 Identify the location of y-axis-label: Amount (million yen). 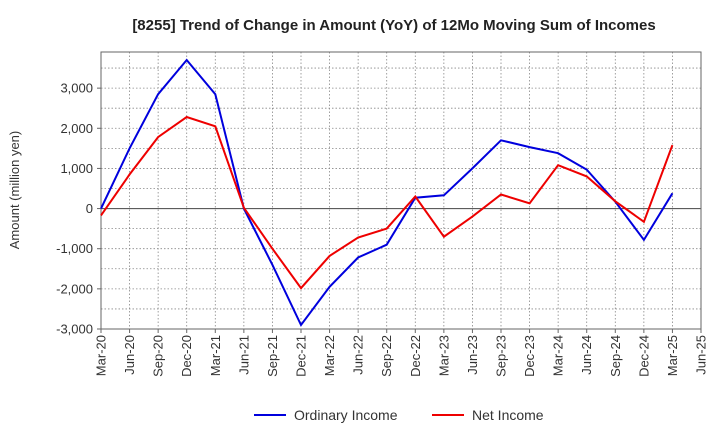
(14, 190).